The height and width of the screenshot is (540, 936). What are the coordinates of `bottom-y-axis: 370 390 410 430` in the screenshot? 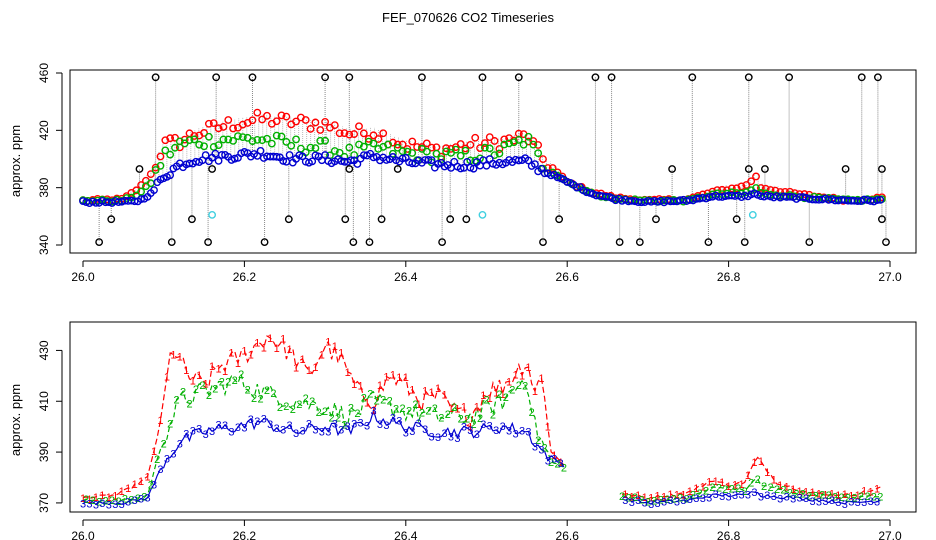 It's located at (50, 426).